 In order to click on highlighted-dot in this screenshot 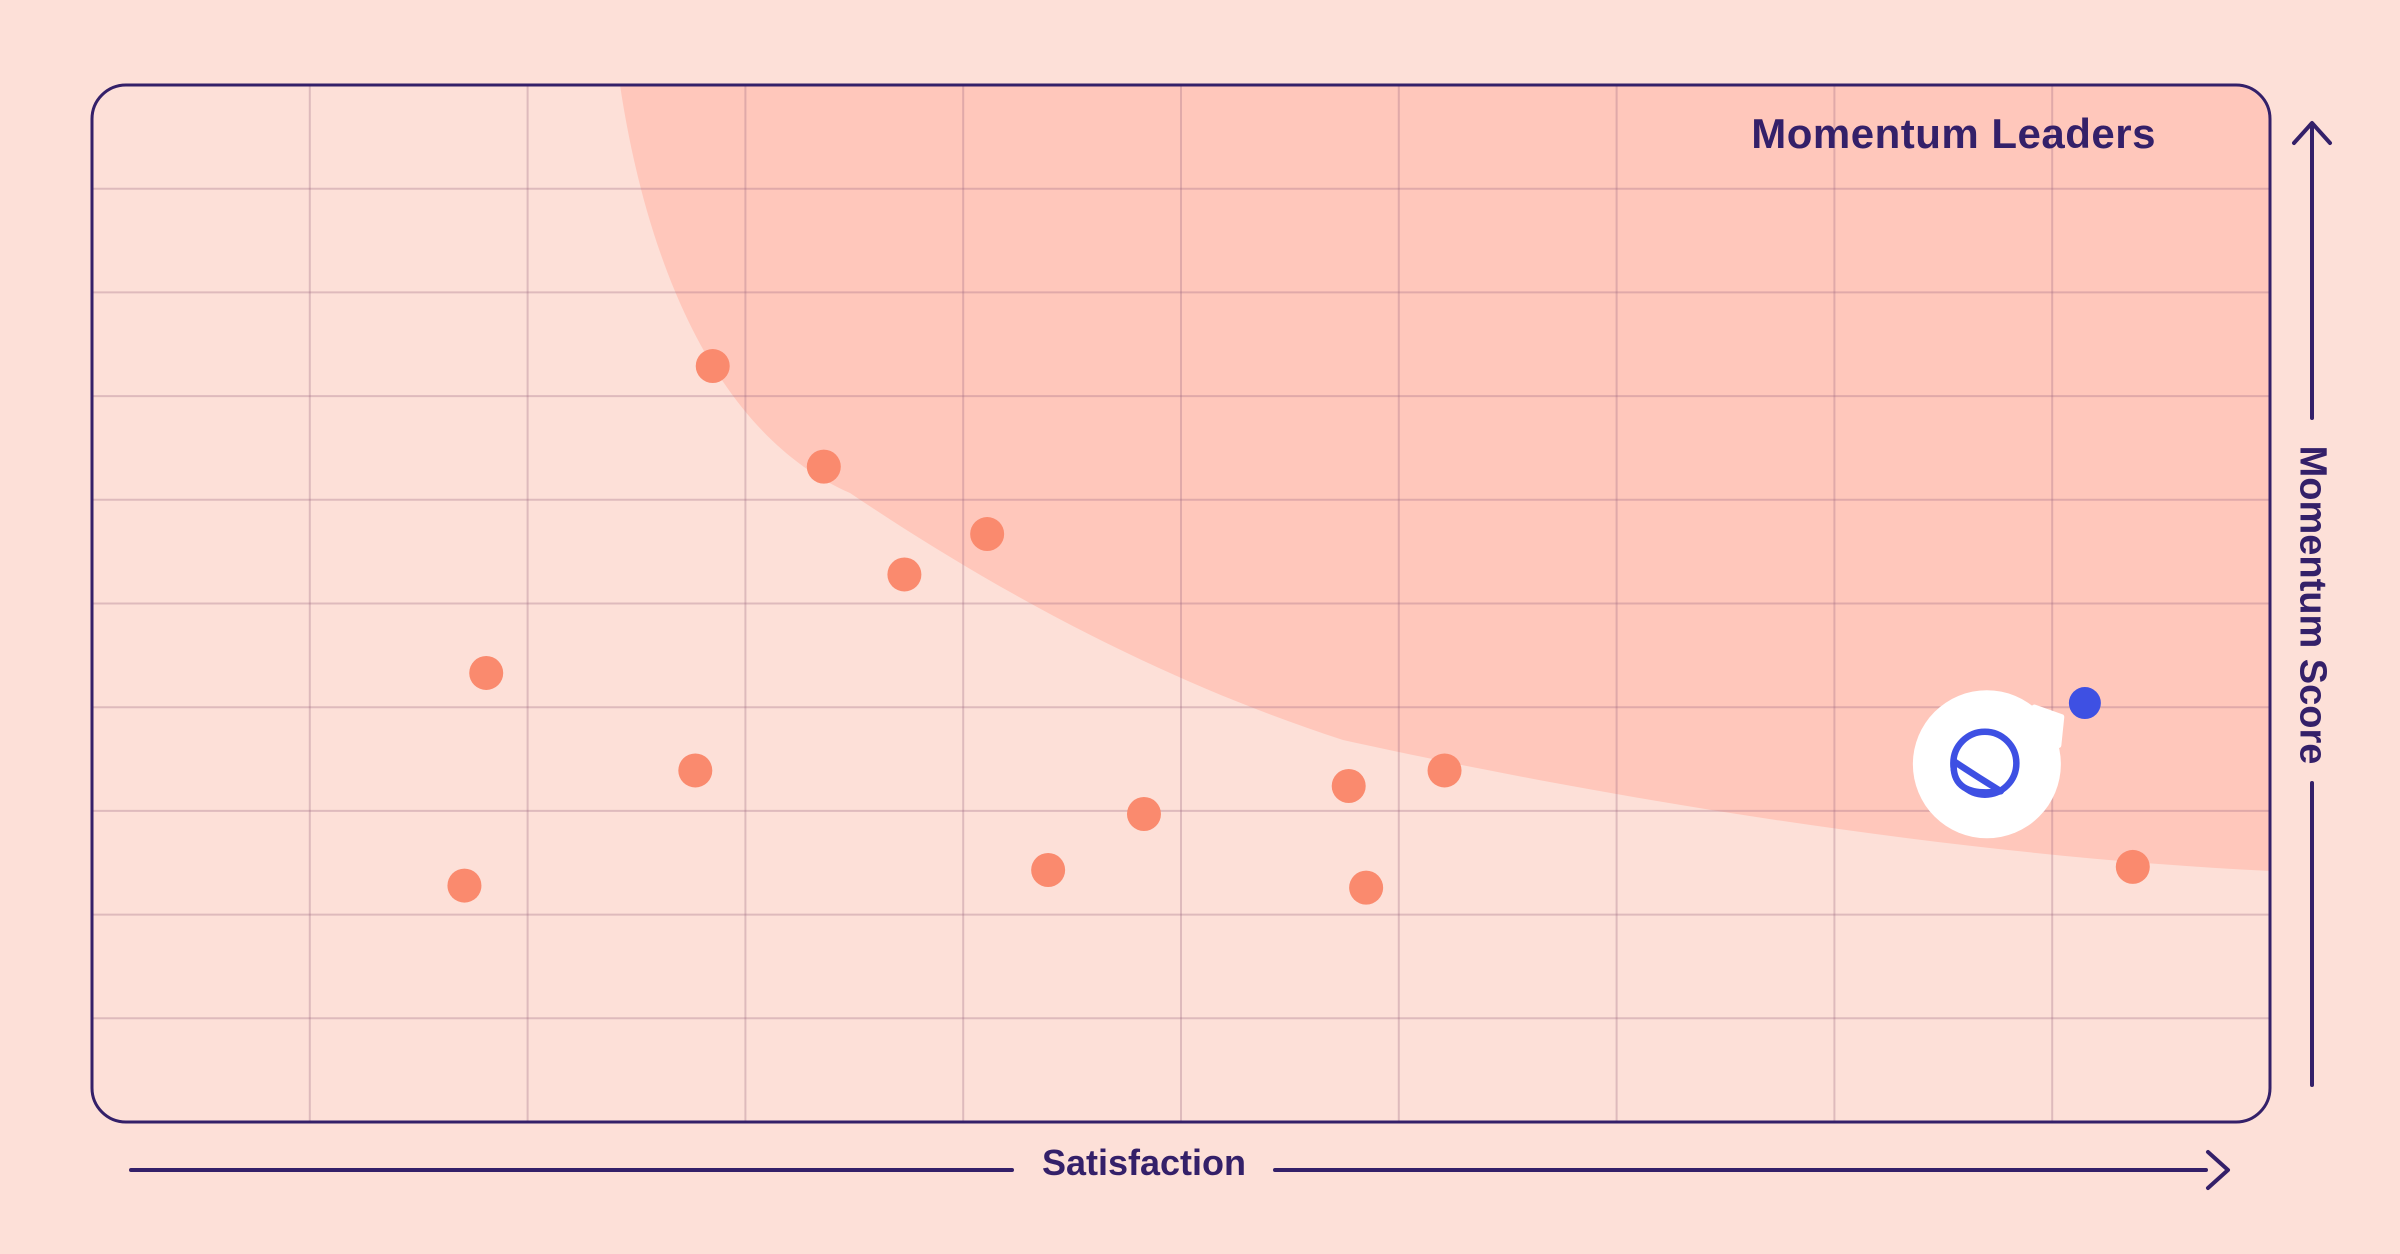, I will do `click(2084, 703)`.